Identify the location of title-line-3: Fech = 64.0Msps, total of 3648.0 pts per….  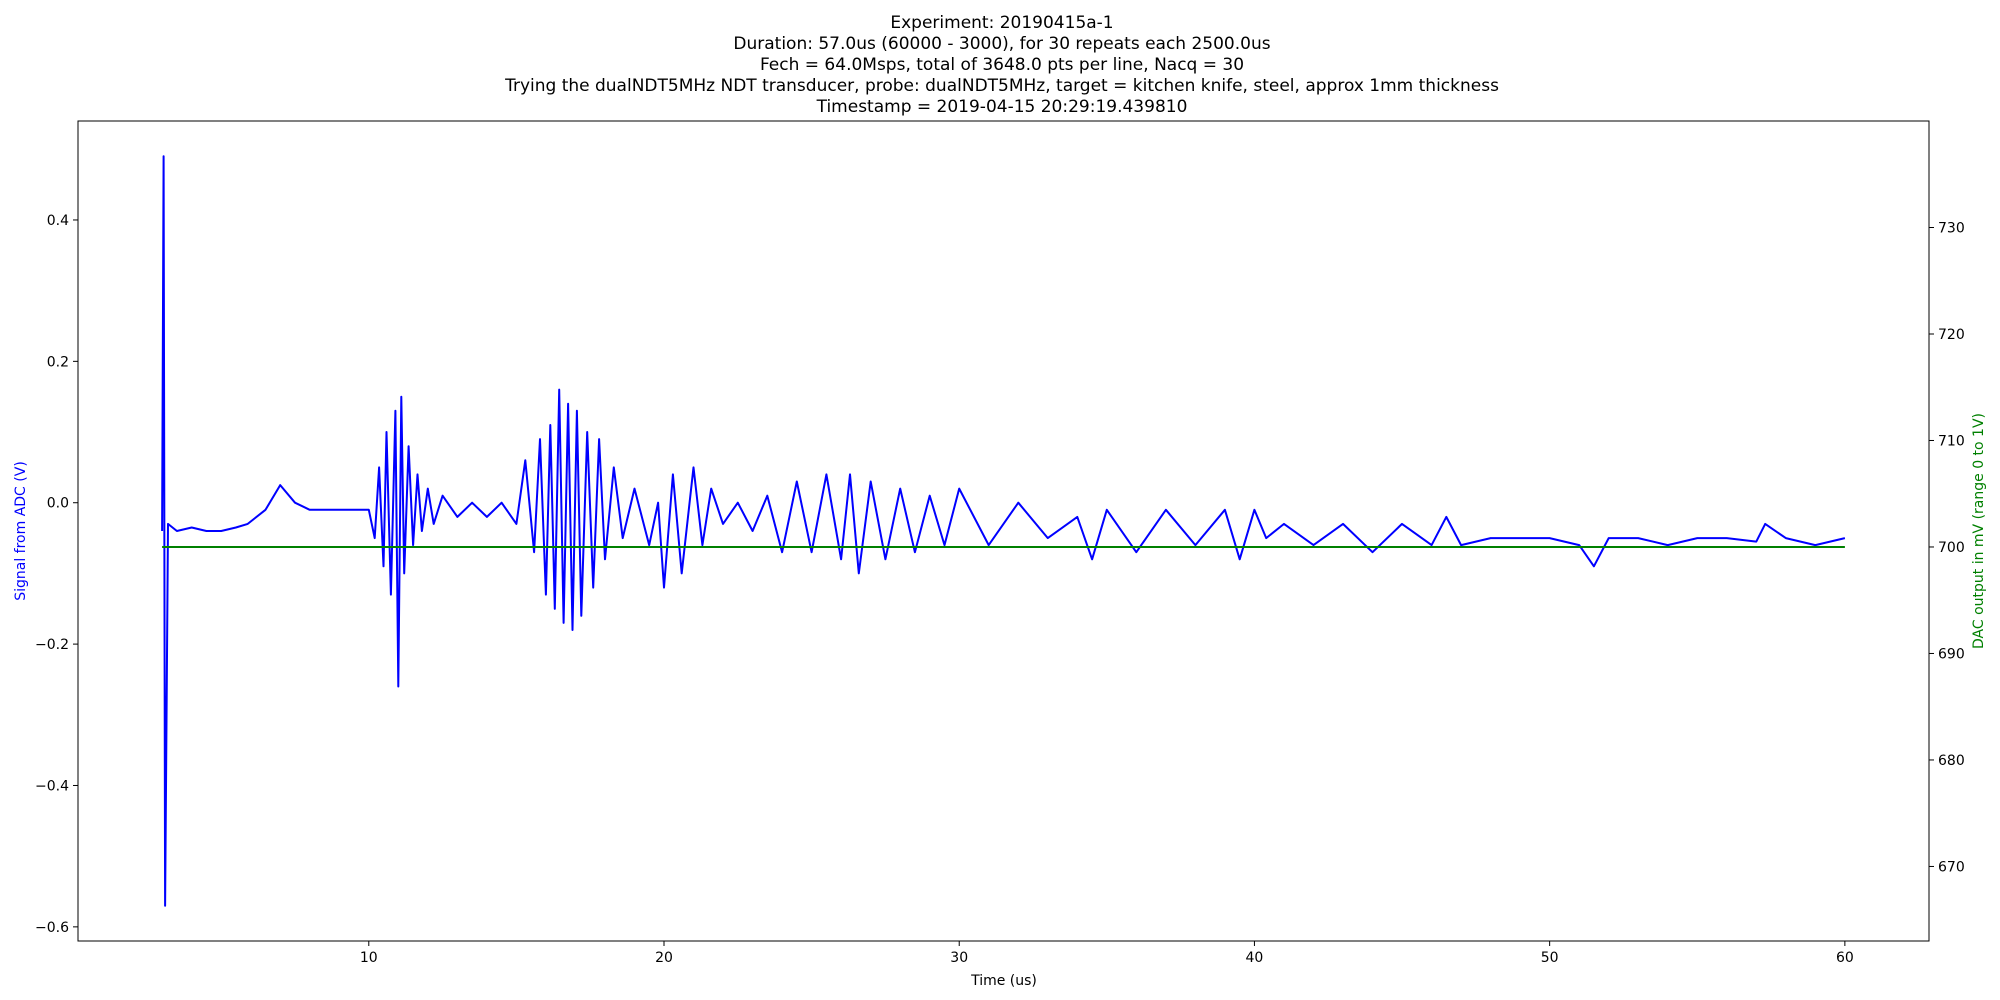
(1002, 65).